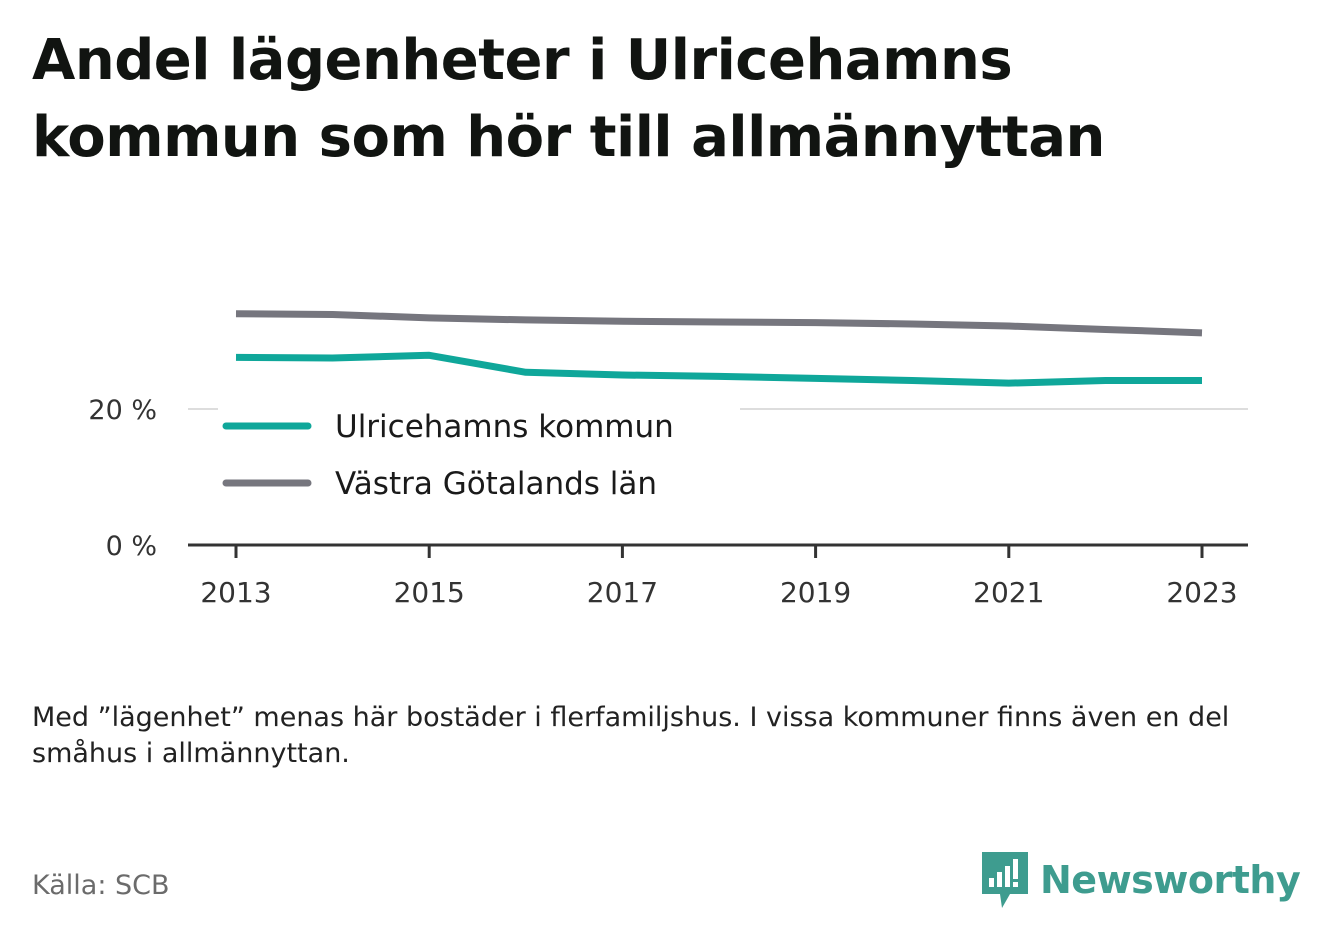 This screenshot has height=939, width=1322. I want to click on series-lines, so click(719, 348).